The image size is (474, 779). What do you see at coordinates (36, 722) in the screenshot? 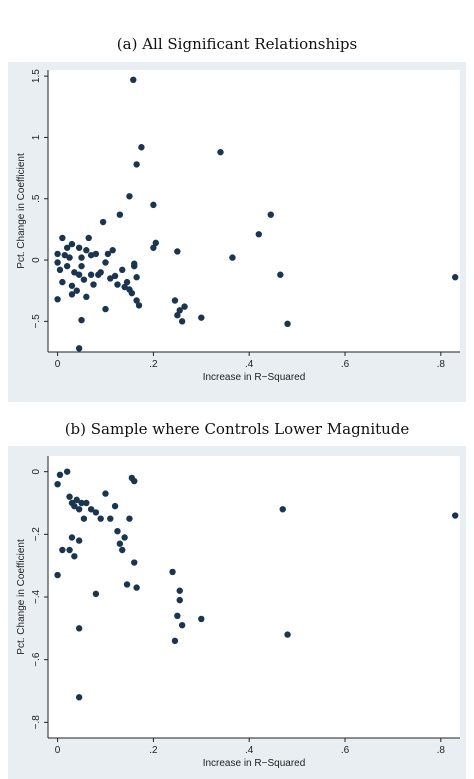
I see `y-tick-label: −.8` at bounding box center [36, 722].